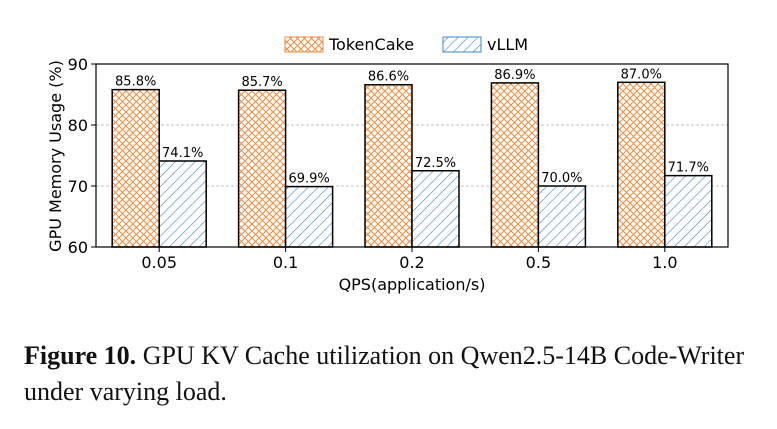 This screenshot has width=777, height=429. What do you see at coordinates (78, 247) in the screenshot?
I see `y-tick-label: 60` at bounding box center [78, 247].